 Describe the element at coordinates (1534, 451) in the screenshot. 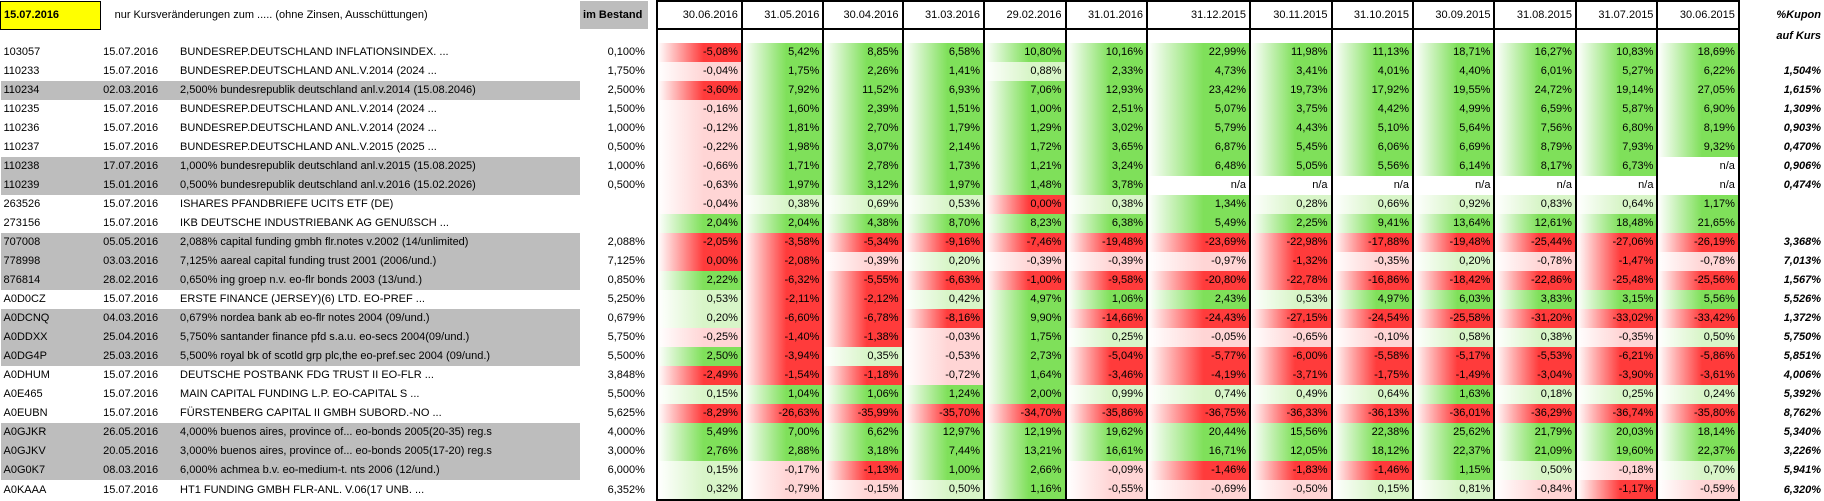

I see `change-cell: 21,09%` at that location.